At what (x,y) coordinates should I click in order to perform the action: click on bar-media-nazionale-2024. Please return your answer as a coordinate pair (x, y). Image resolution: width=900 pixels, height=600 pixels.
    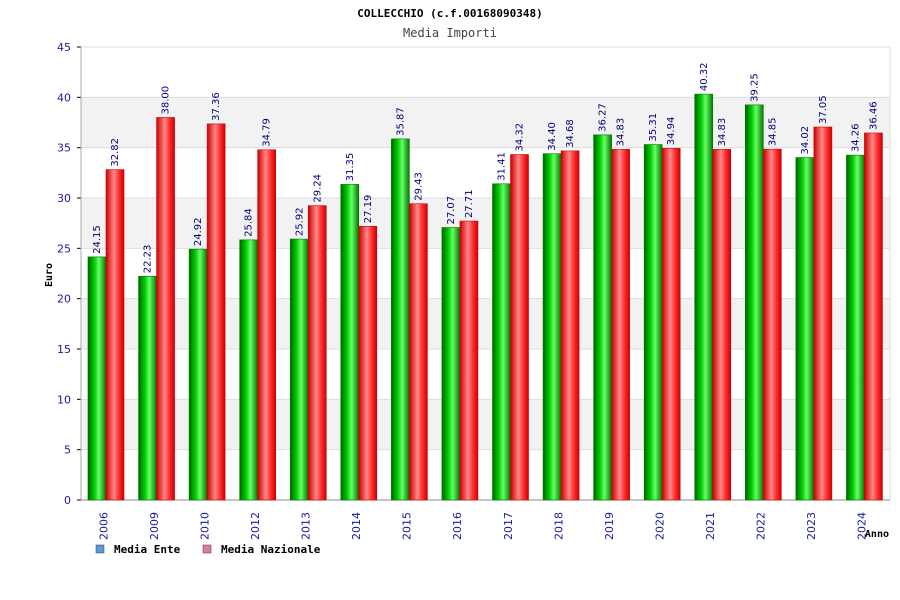
    Looking at the image, I should click on (873, 316).